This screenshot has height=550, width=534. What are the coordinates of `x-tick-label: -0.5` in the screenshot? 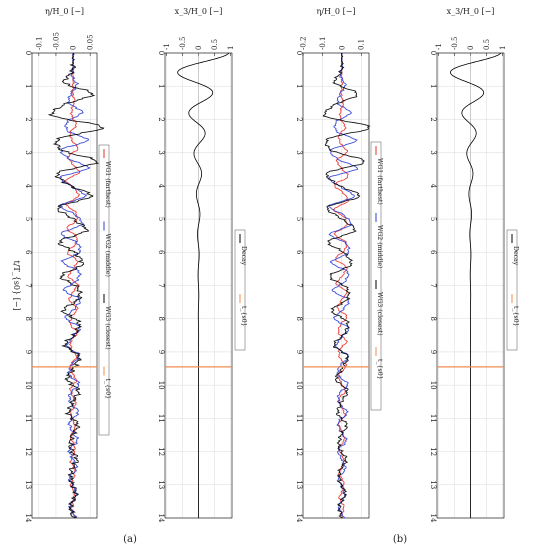 It's located at (455, 44).